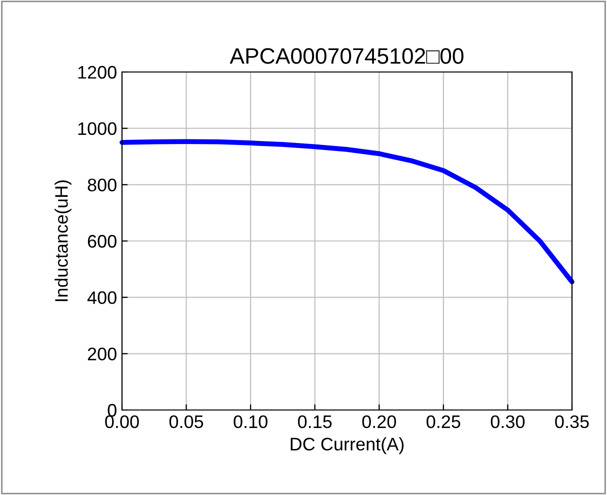 The height and width of the screenshot is (495, 607). What do you see at coordinates (101, 297) in the screenshot?
I see `y-tick-label: 400` at bounding box center [101, 297].